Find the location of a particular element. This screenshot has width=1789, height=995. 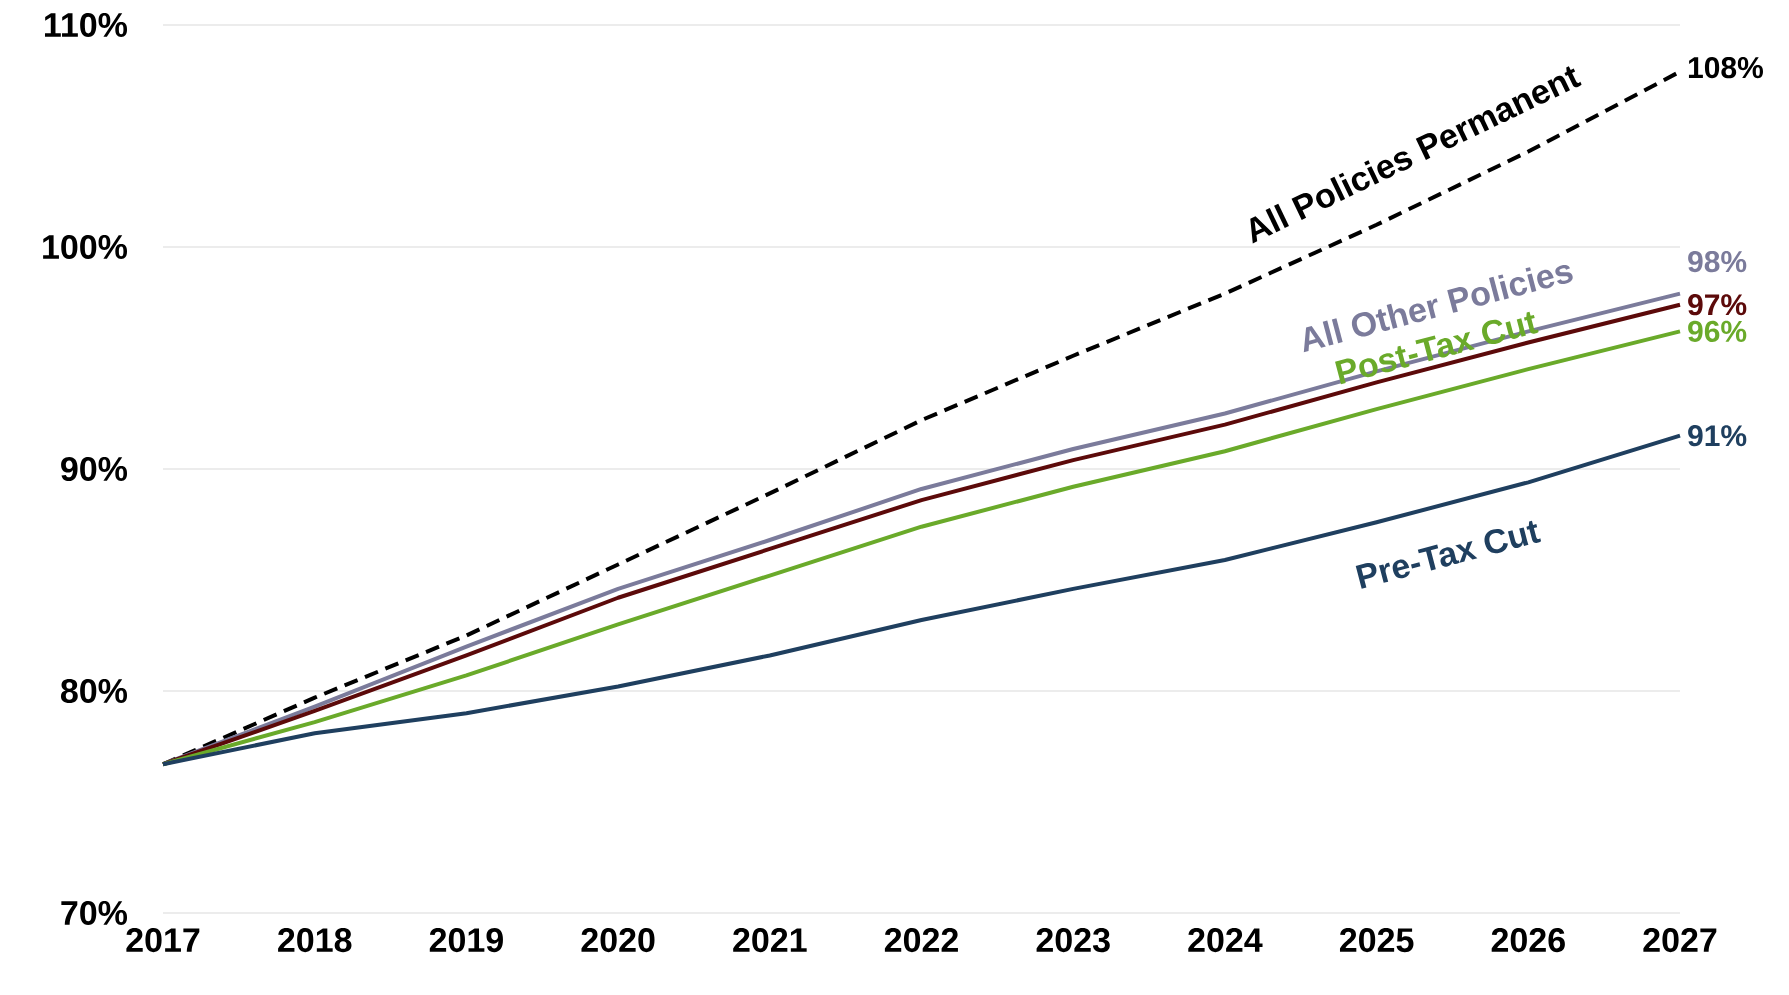

x-tick-label: 2025 is located at coordinates (1376, 940).